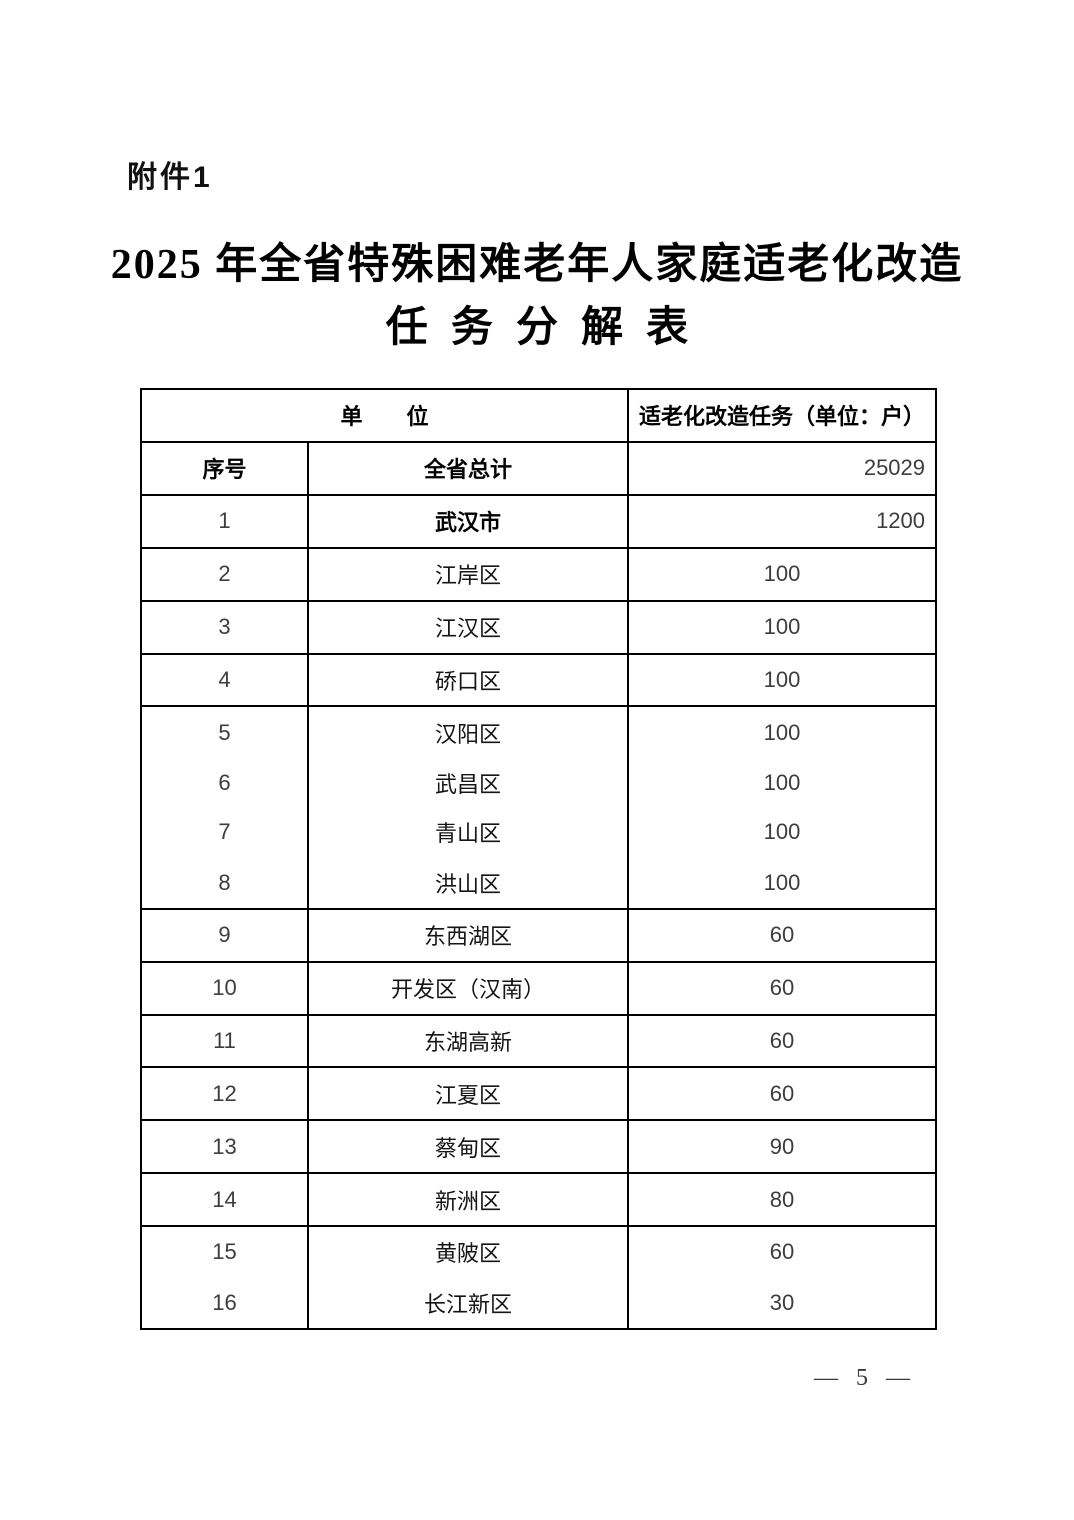 The height and width of the screenshot is (1520, 1074). Describe the element at coordinates (468, 468) in the screenshot. I see `header-total-cell: 全省总计` at that location.